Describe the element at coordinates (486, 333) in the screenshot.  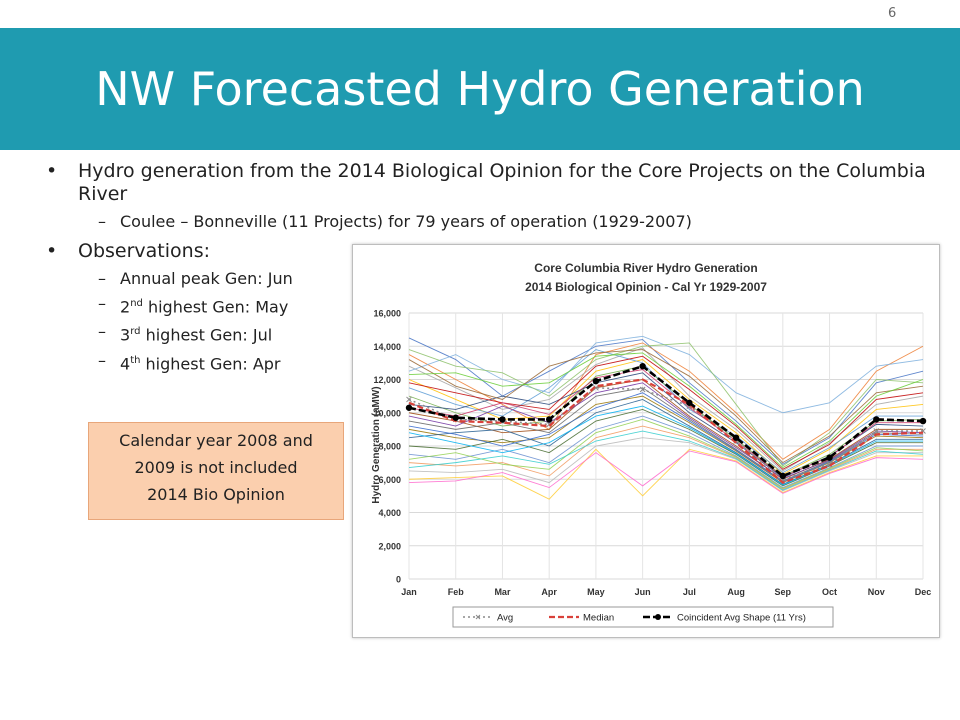
I see `observation-item: – 3rd highest Gen: Jul` at that location.